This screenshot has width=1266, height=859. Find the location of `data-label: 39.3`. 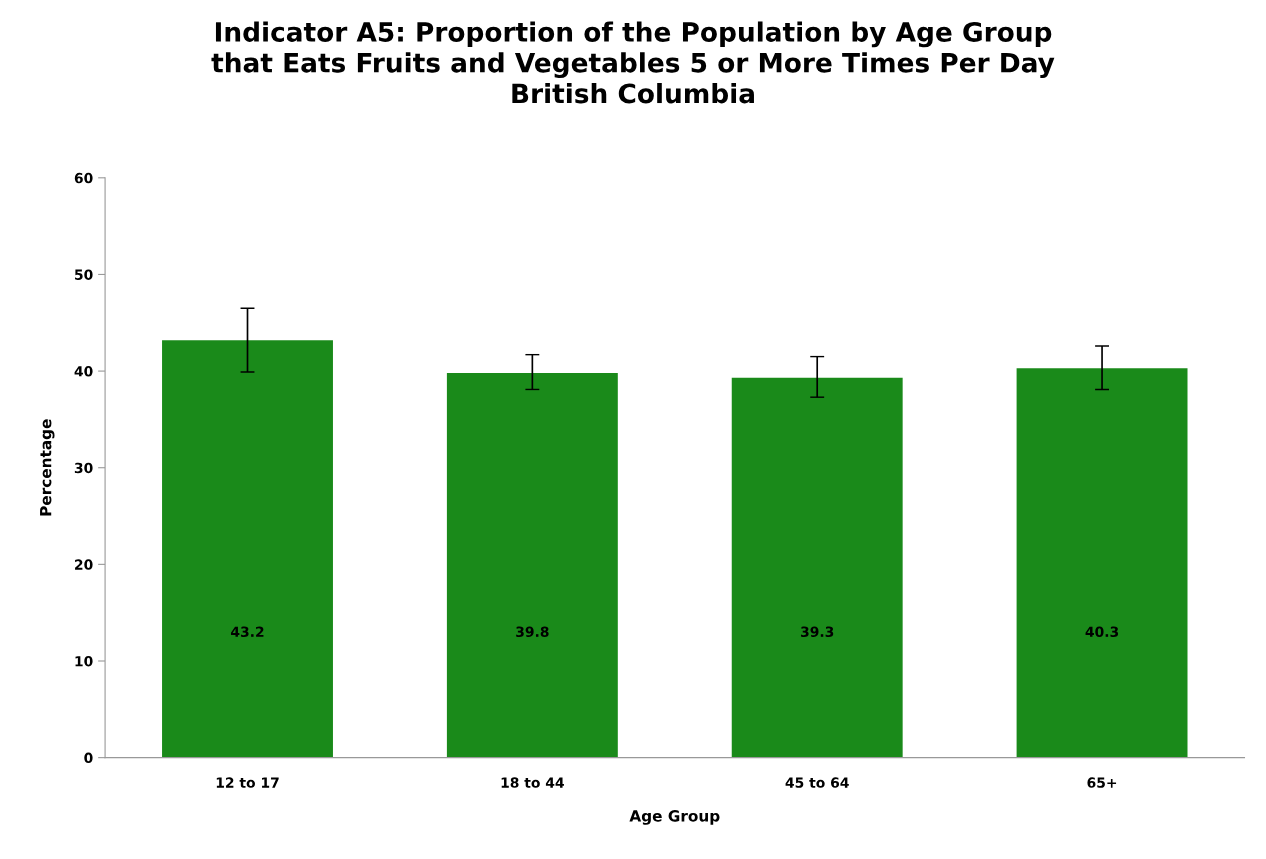

data-label: 39.3 is located at coordinates (817, 632).